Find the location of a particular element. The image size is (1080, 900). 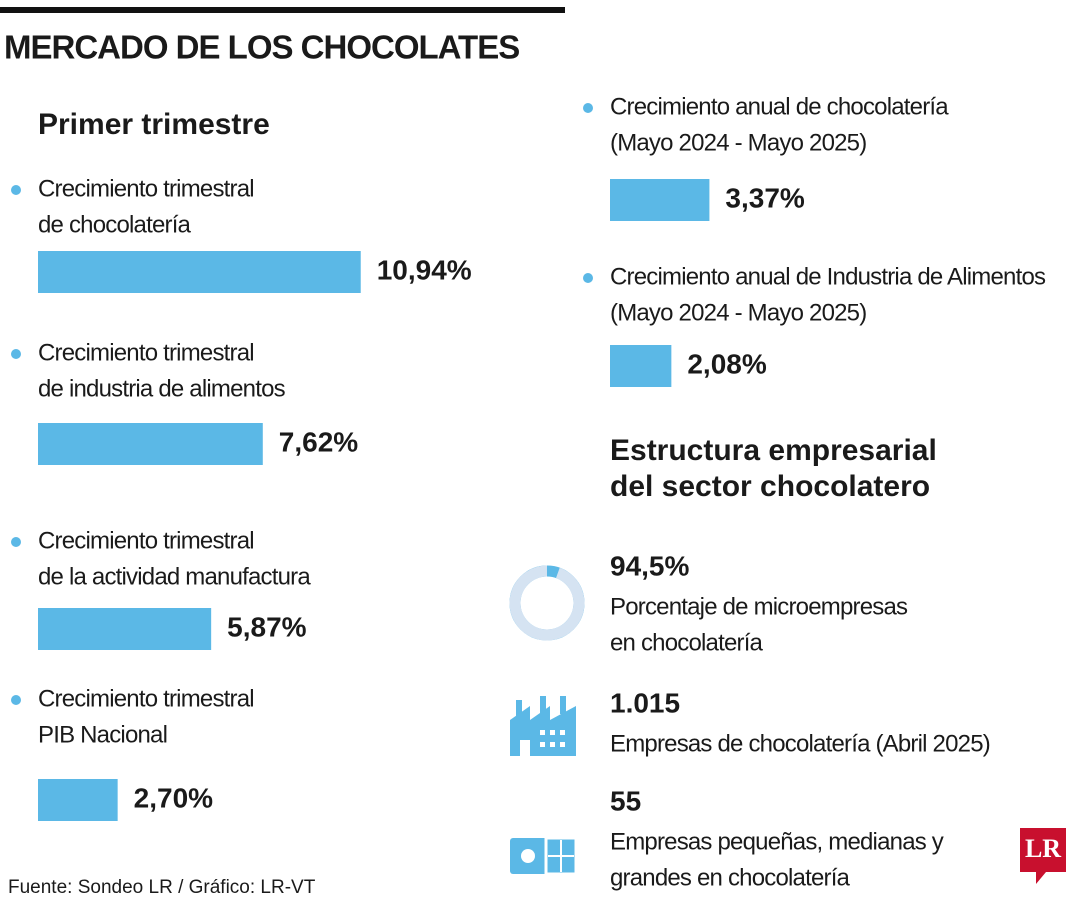

logo-text: LR is located at coordinates (1043, 848).